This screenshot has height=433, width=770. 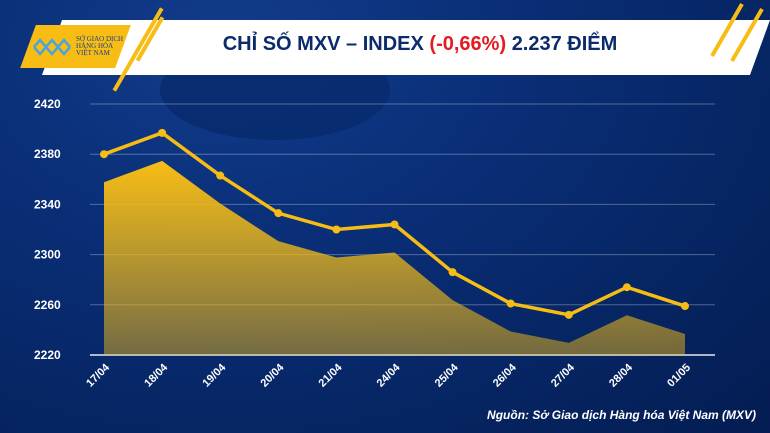 What do you see at coordinates (389, 375) in the screenshot?
I see `x-tick-label: 24/04` at bounding box center [389, 375].